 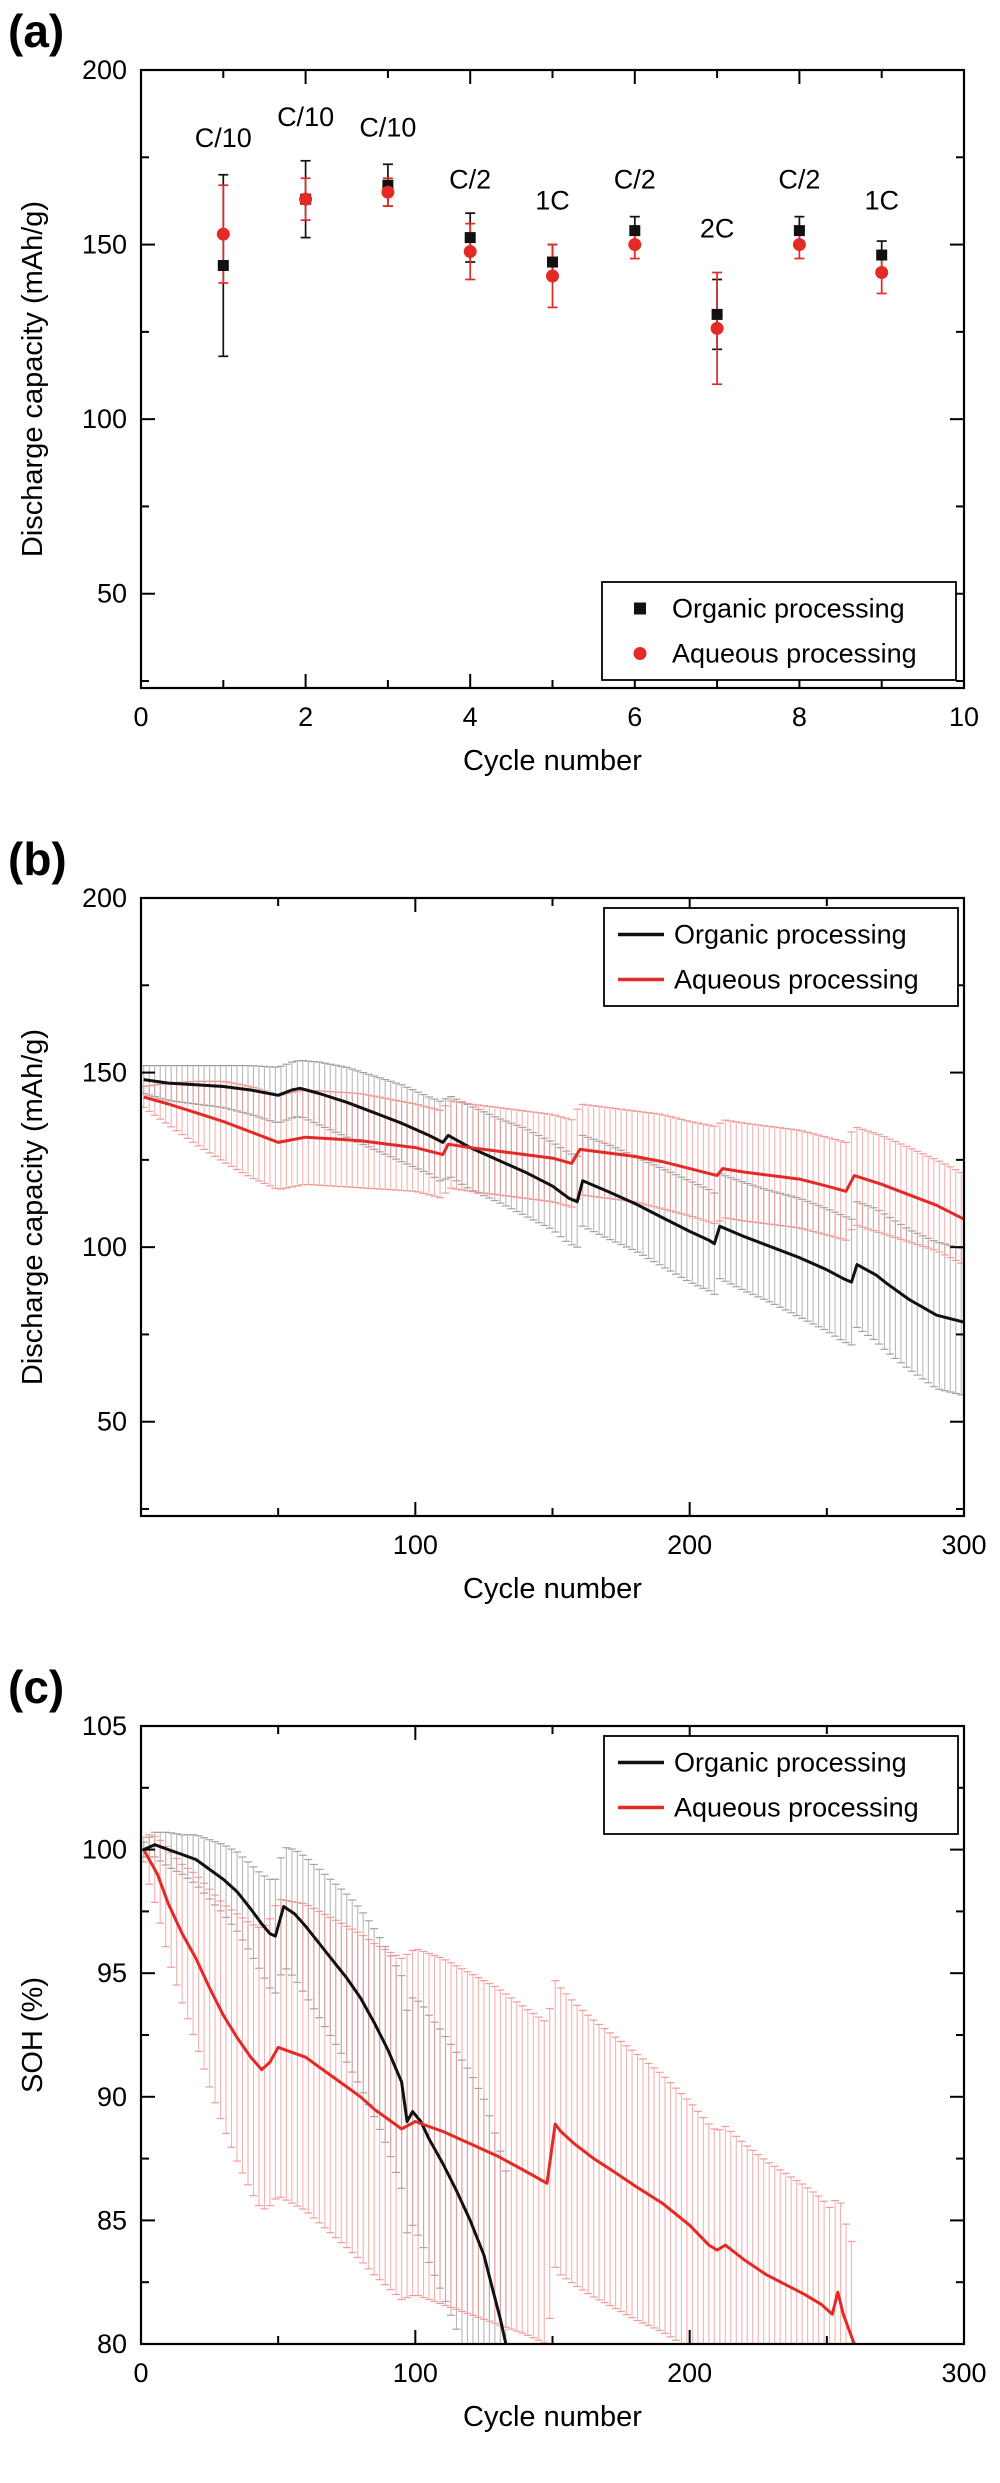 I want to click on svg-text: 4, so click(x=470, y=717).